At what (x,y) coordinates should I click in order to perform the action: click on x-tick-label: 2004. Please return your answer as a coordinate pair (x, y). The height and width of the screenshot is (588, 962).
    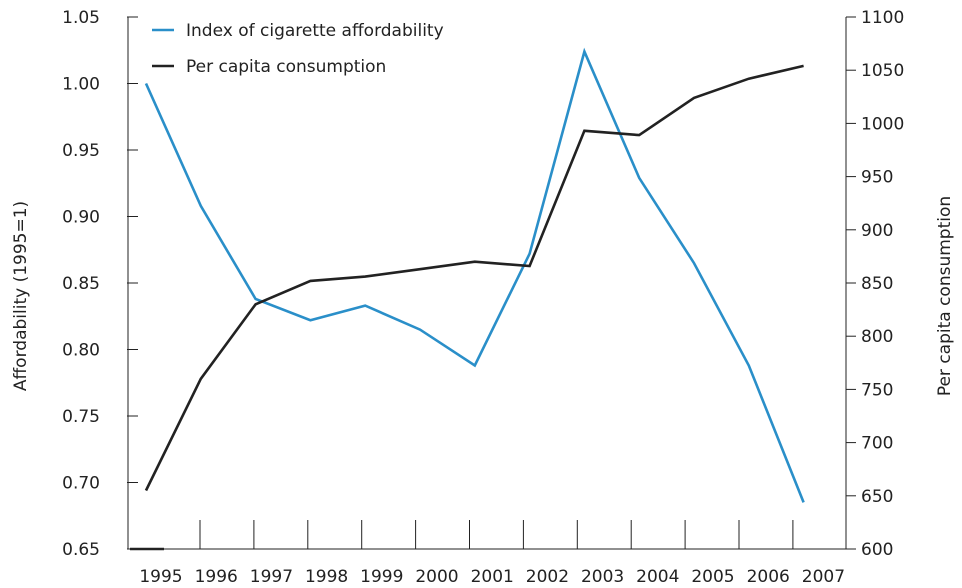
    Looking at the image, I should click on (657, 577).